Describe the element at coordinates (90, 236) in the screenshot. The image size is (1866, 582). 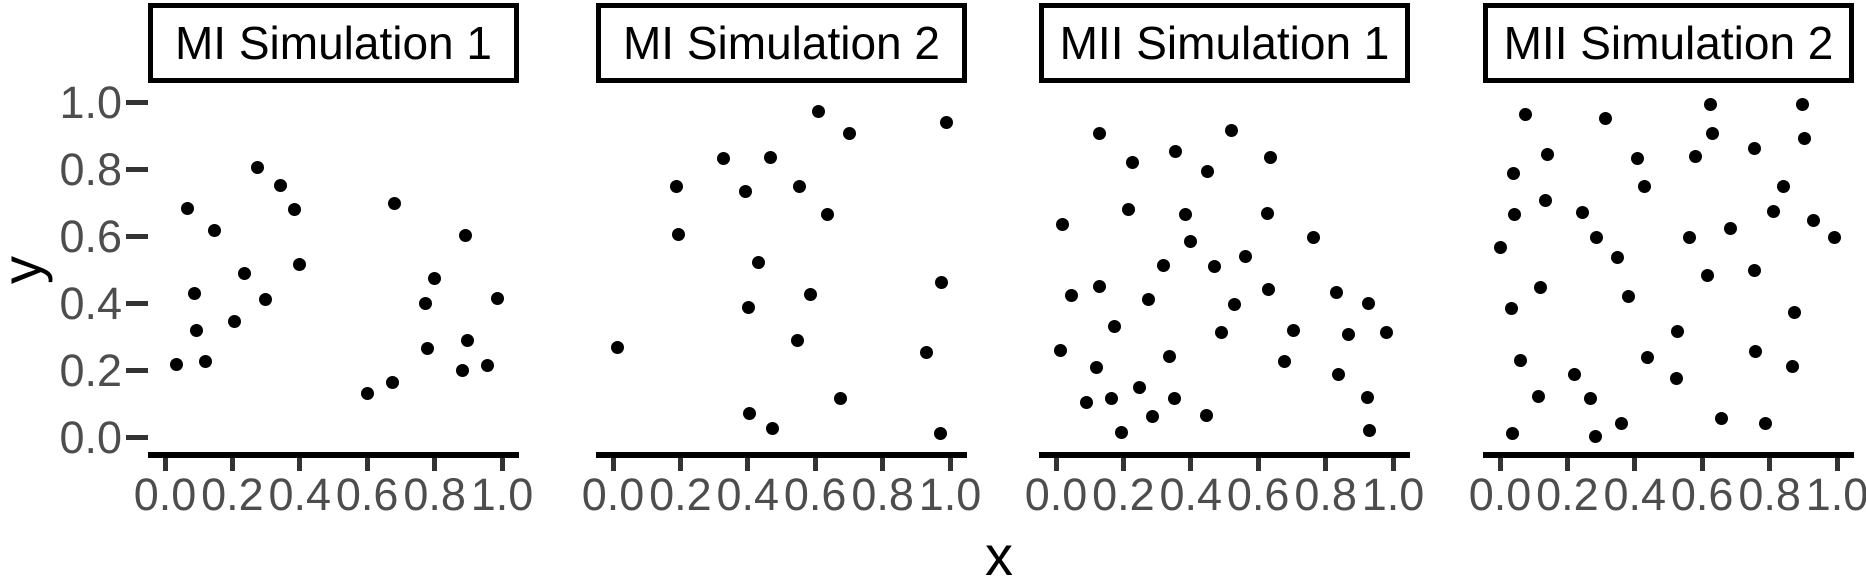
I see `y-tick-label: 0.6` at that location.